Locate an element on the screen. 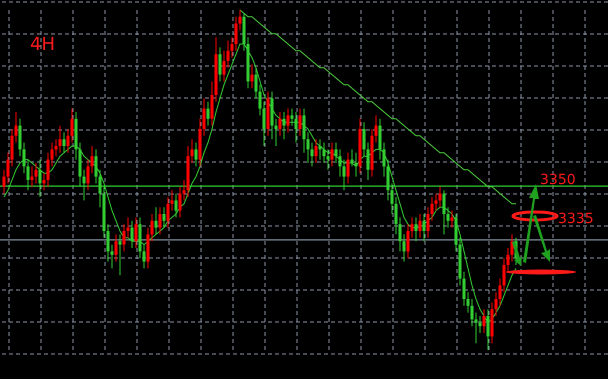  text: 3350 is located at coordinates (558, 180).